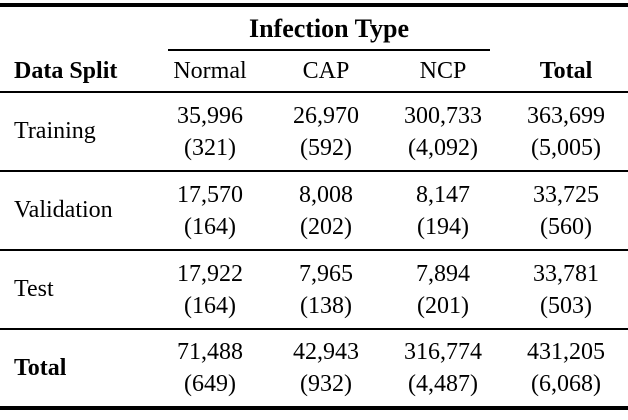 This screenshot has width=628, height=420. What do you see at coordinates (210, 289) in the screenshot?
I see `cell-test-normal: 17,922 (164)` at bounding box center [210, 289].